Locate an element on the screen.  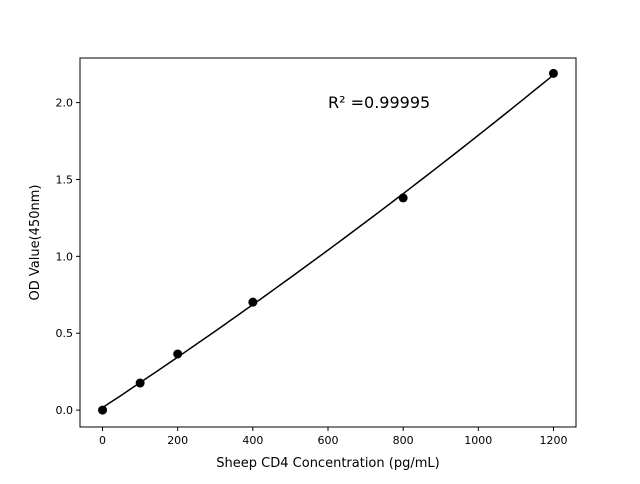
y-axis: 0.0 0.5 1.0 1.5 2.0 is located at coordinates (68, 257).